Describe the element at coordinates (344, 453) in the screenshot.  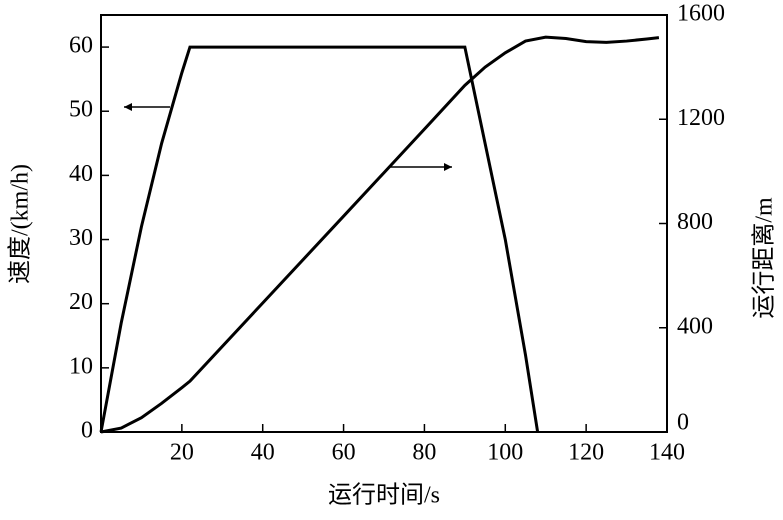
I see `x-tick-label: 60` at that location.